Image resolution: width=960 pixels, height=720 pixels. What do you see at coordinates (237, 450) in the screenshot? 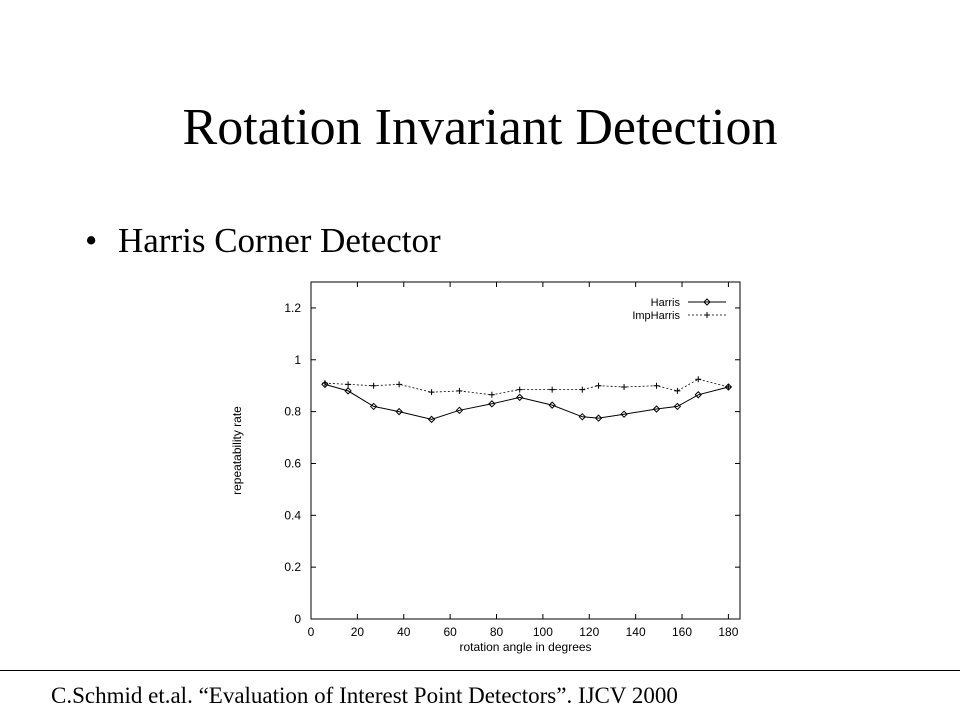
I see `y-axis-label: repeatability rate` at bounding box center [237, 450].